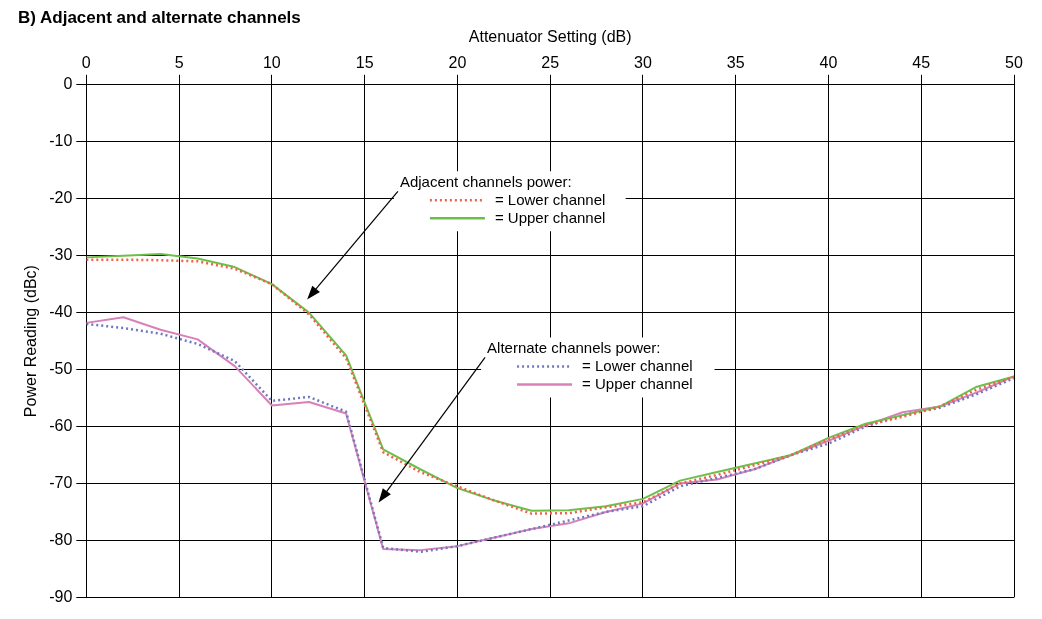 This screenshot has width=1042, height=619. Describe the element at coordinates (61, 368) in the screenshot. I see `y-tick-label: -50` at that location.